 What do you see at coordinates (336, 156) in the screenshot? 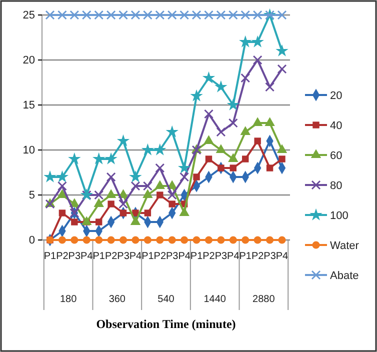
I see `legend-label: 60` at bounding box center [336, 156].